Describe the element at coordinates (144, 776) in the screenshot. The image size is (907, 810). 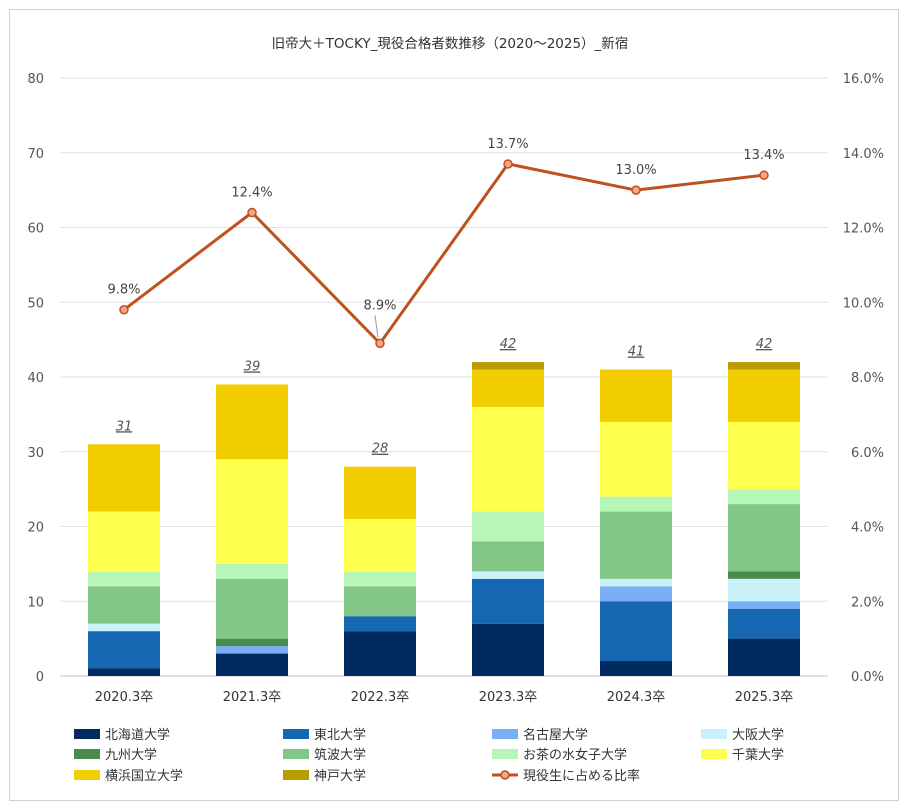
I see `legend-label: 横浜国立大学` at that location.